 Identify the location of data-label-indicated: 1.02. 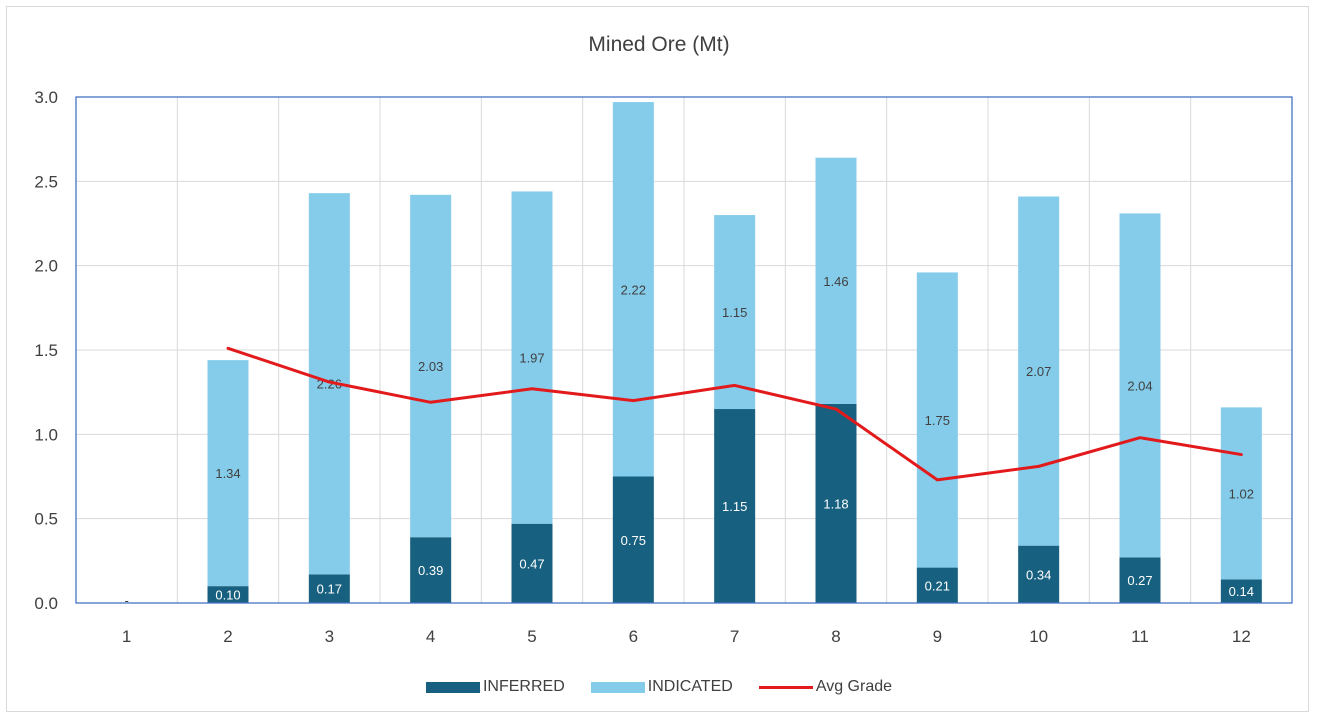
(1241, 493).